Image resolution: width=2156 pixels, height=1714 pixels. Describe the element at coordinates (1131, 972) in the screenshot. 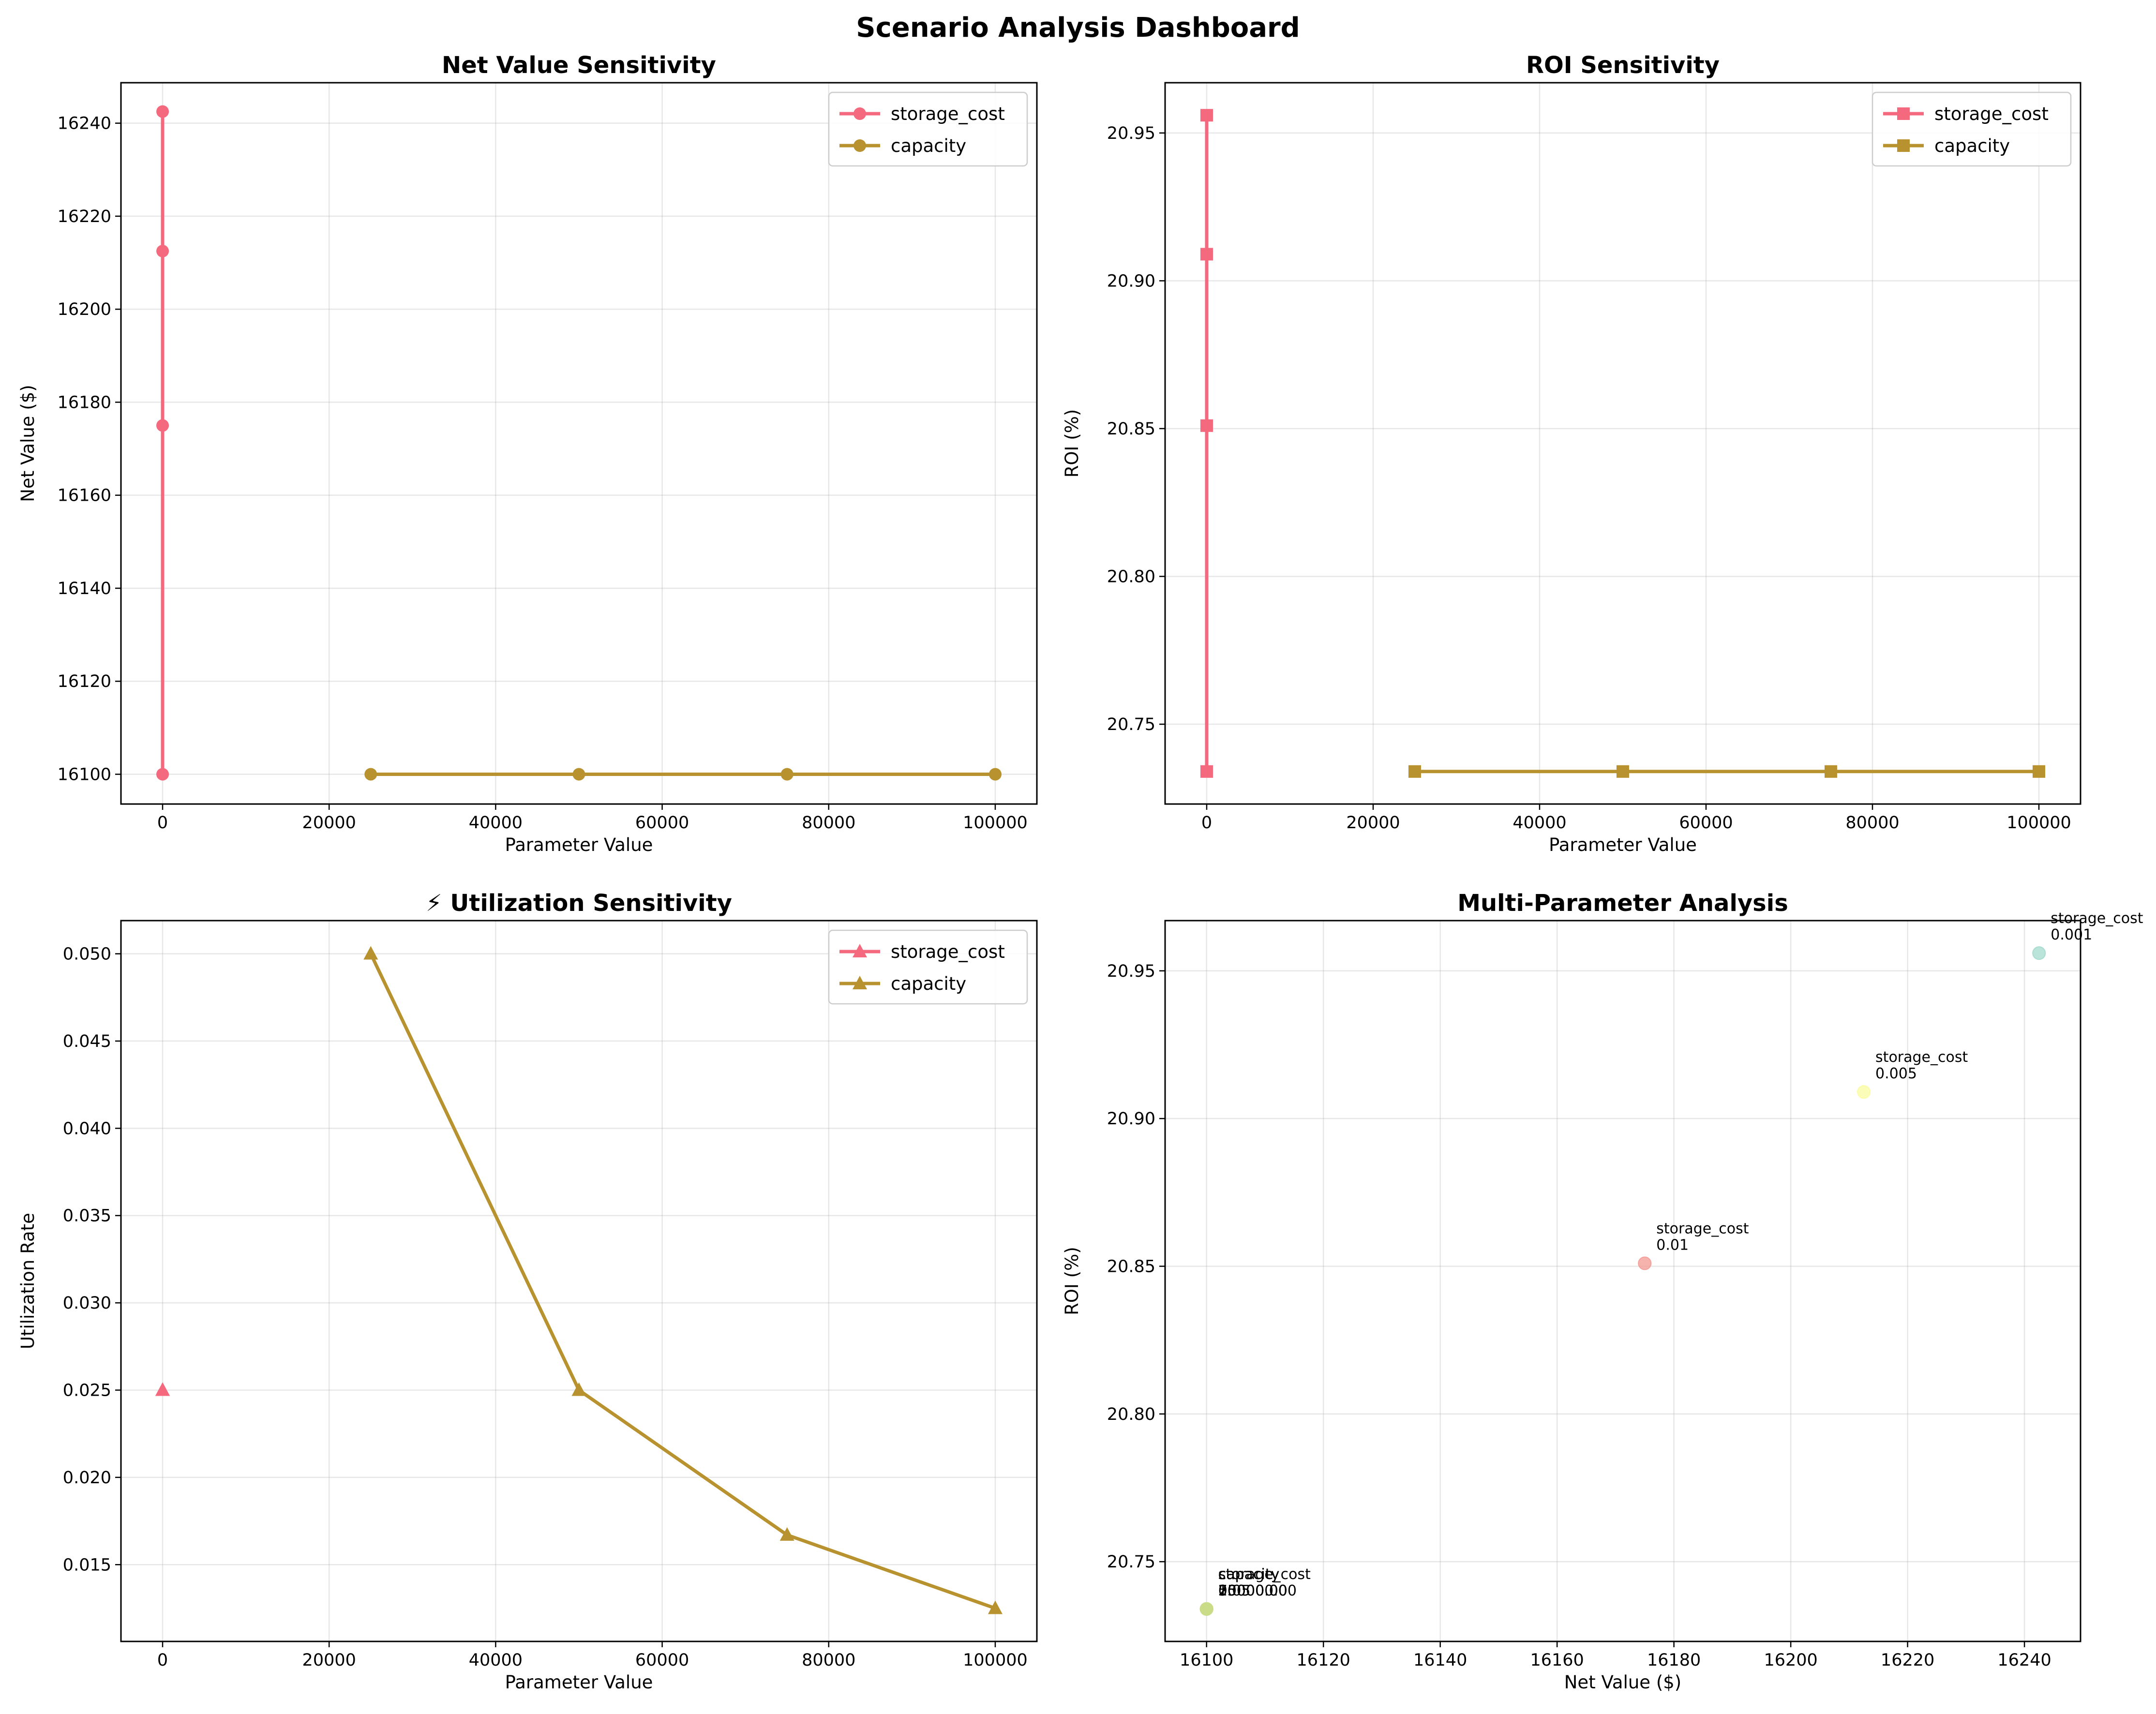

I see `y-tick-label: 20.95` at that location.